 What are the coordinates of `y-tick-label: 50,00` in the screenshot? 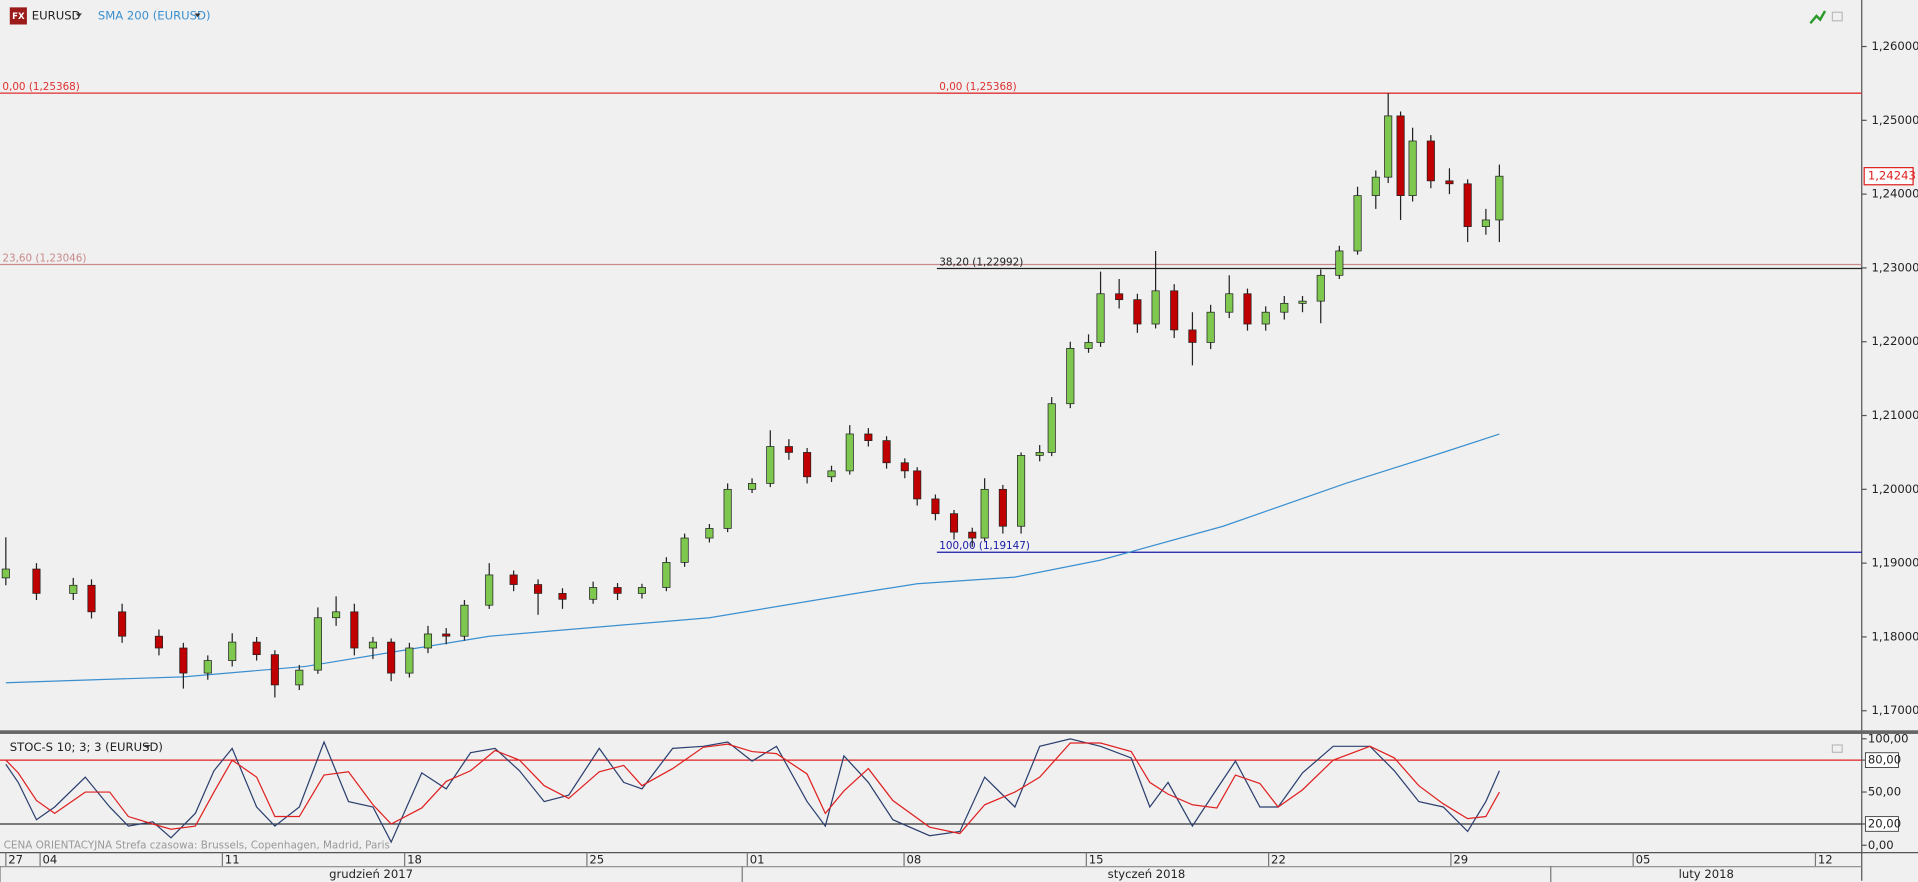 It's located at (1884, 792).